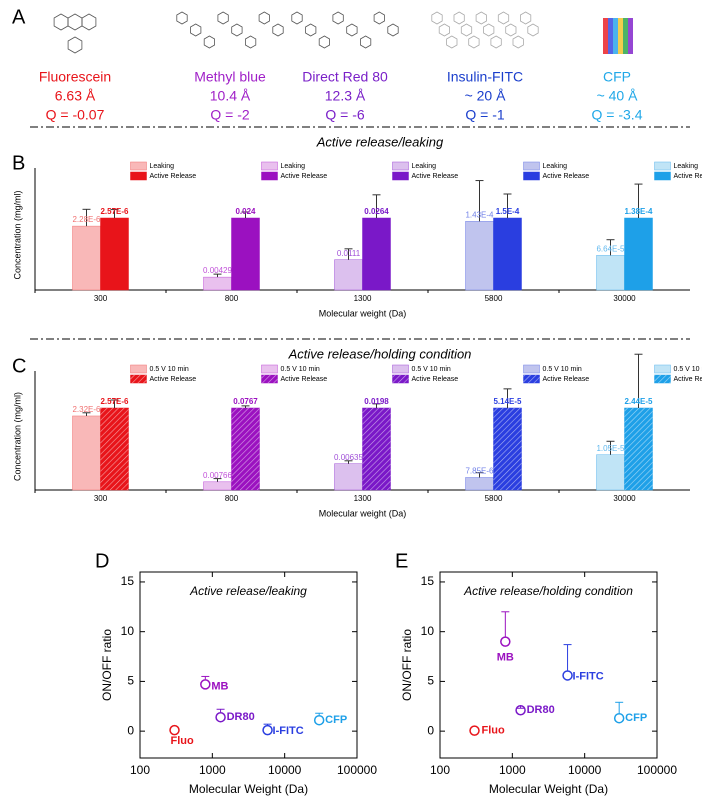 Image resolution: width=702 pixels, height=796 pixels. I want to click on x-tick-label: 1000, so click(512, 770).